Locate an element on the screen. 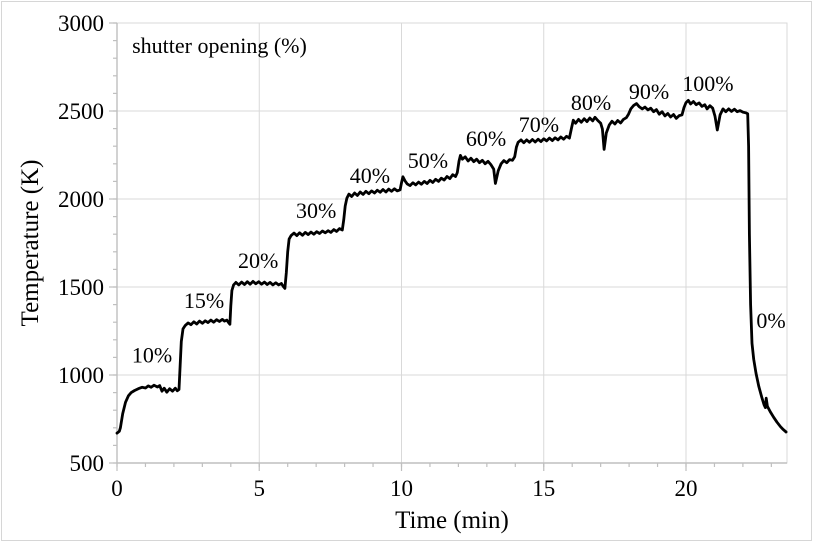 The height and width of the screenshot is (543, 819). x-tick-label: 0 is located at coordinates (117, 488).